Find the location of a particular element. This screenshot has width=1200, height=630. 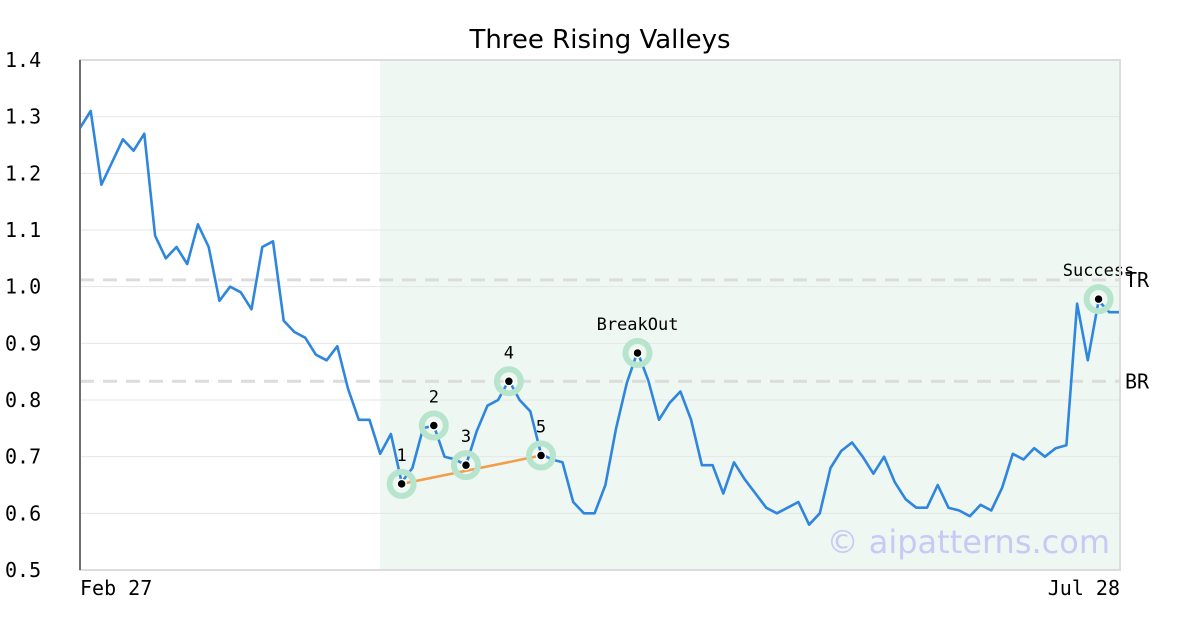

marker-label: 5 is located at coordinates (541, 428).